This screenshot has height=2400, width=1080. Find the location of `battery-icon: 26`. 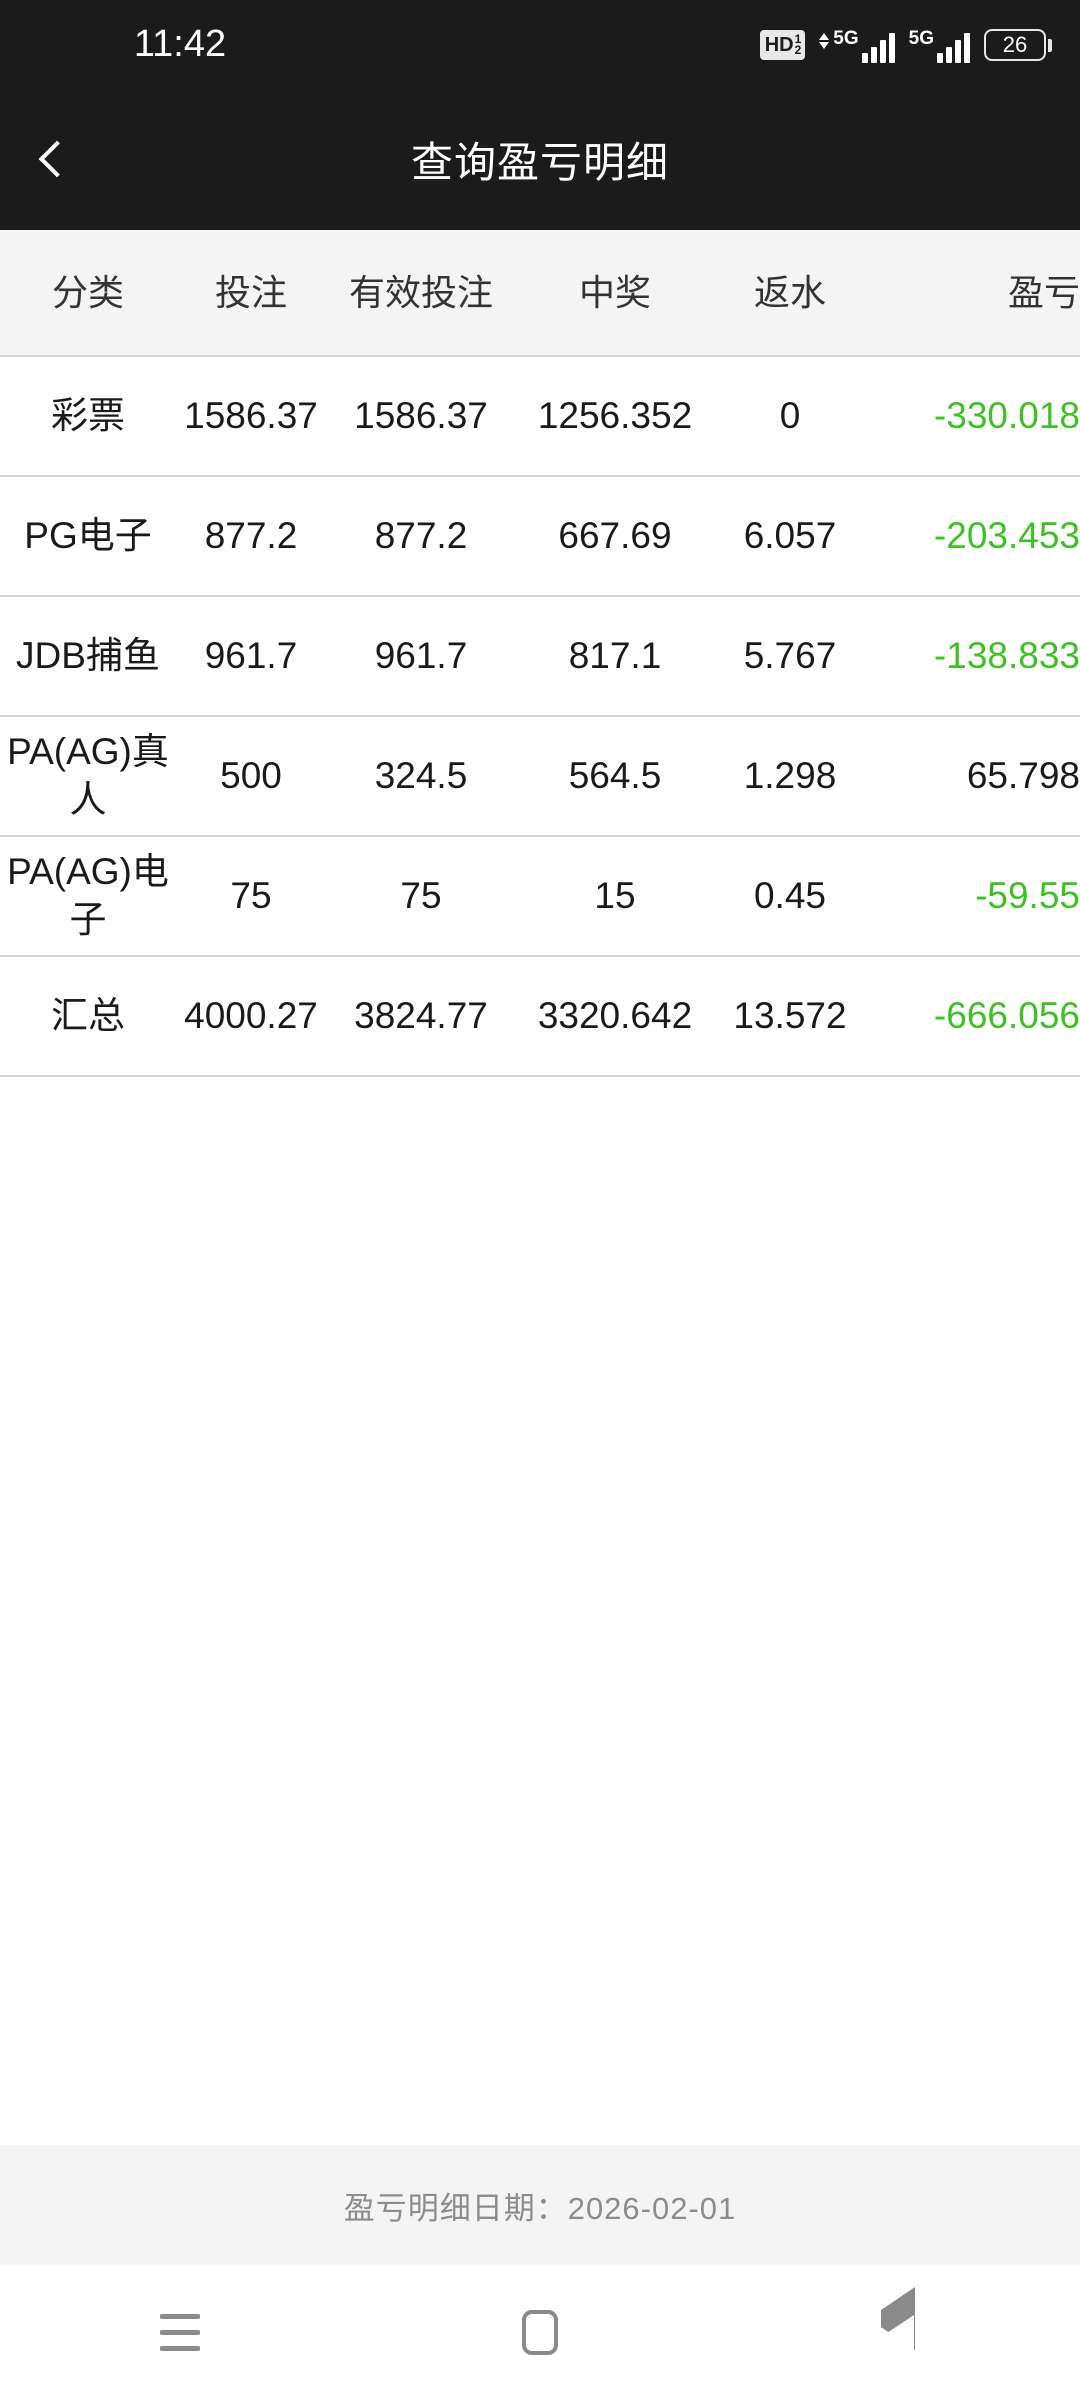

battery-icon: 26 is located at coordinates (1018, 45).